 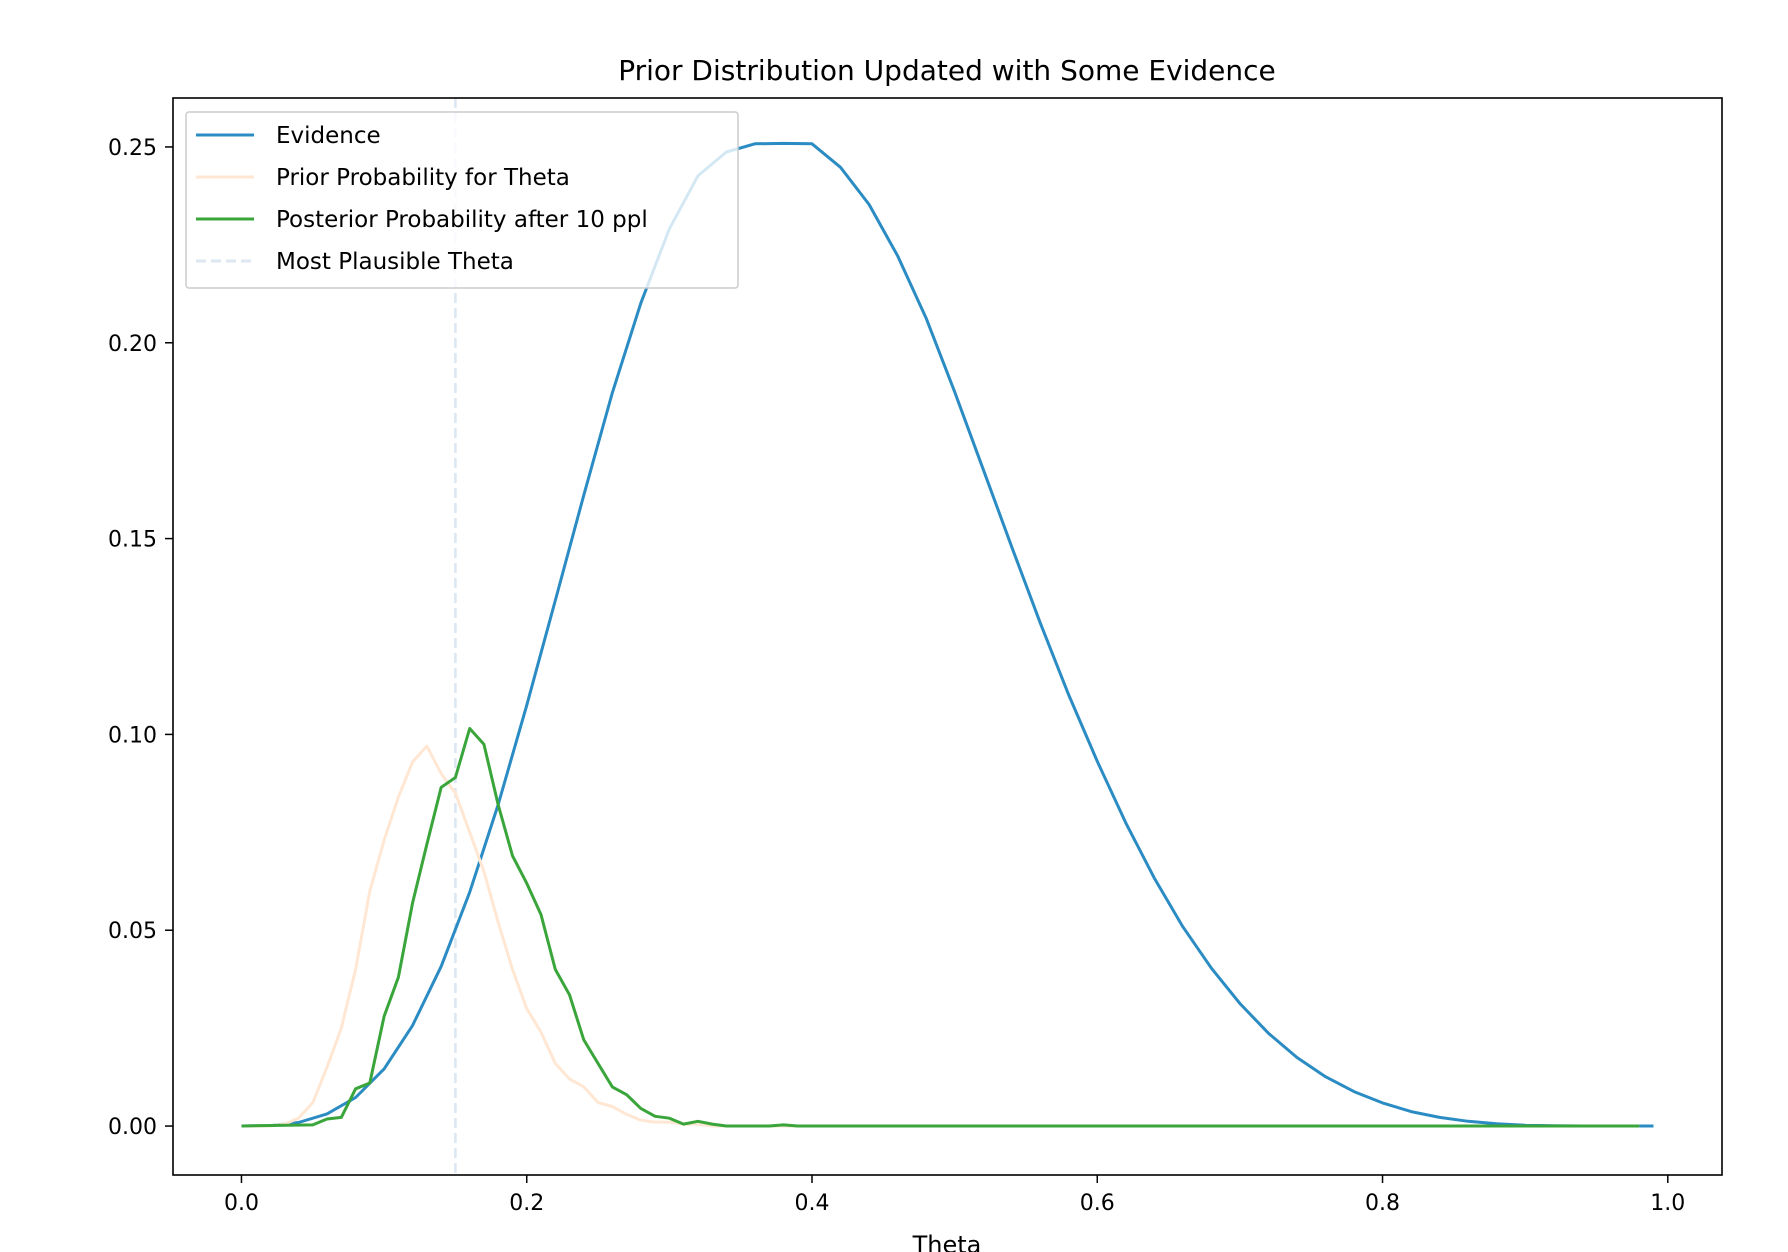 What do you see at coordinates (811, 1203) in the screenshot?
I see `x-tick-label: 0.4` at bounding box center [811, 1203].